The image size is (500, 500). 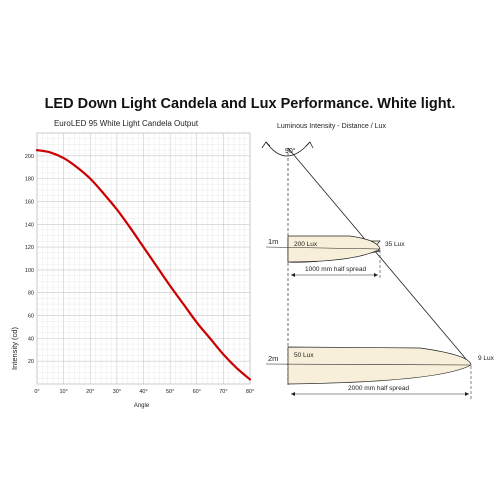 What do you see at coordinates (304, 355) in the screenshot?
I see `center-lux-2m: 50 Lux` at bounding box center [304, 355].